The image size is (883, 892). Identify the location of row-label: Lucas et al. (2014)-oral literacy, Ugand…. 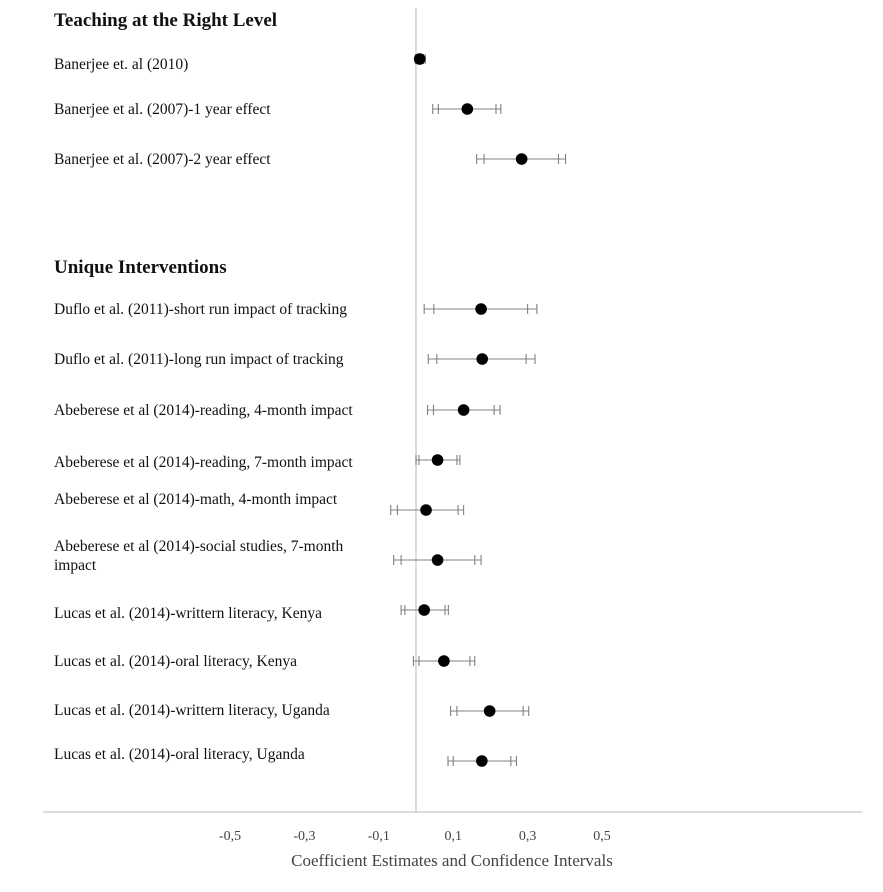
(179, 754).